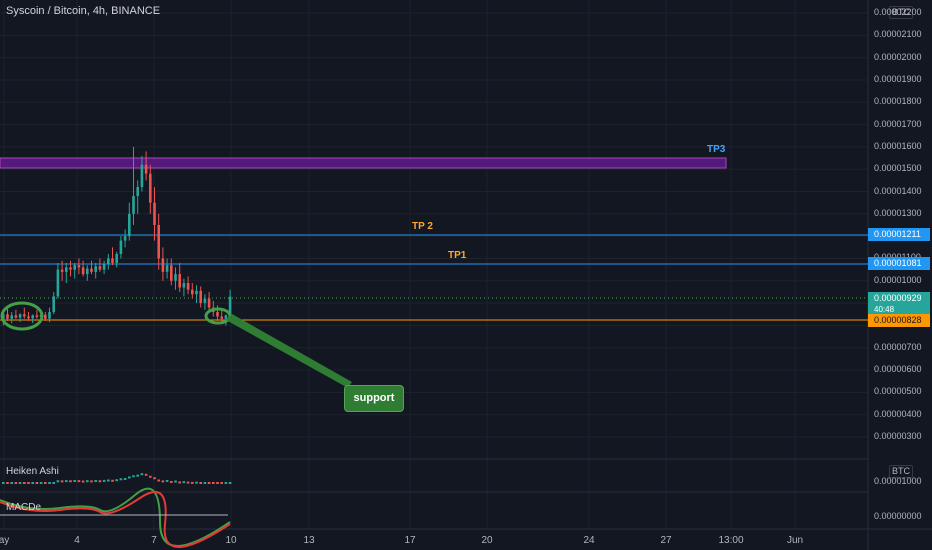 The height and width of the screenshot is (550, 932). What do you see at coordinates (884, 309) in the screenshot?
I see `countdown-timer: 40:48` at bounding box center [884, 309].